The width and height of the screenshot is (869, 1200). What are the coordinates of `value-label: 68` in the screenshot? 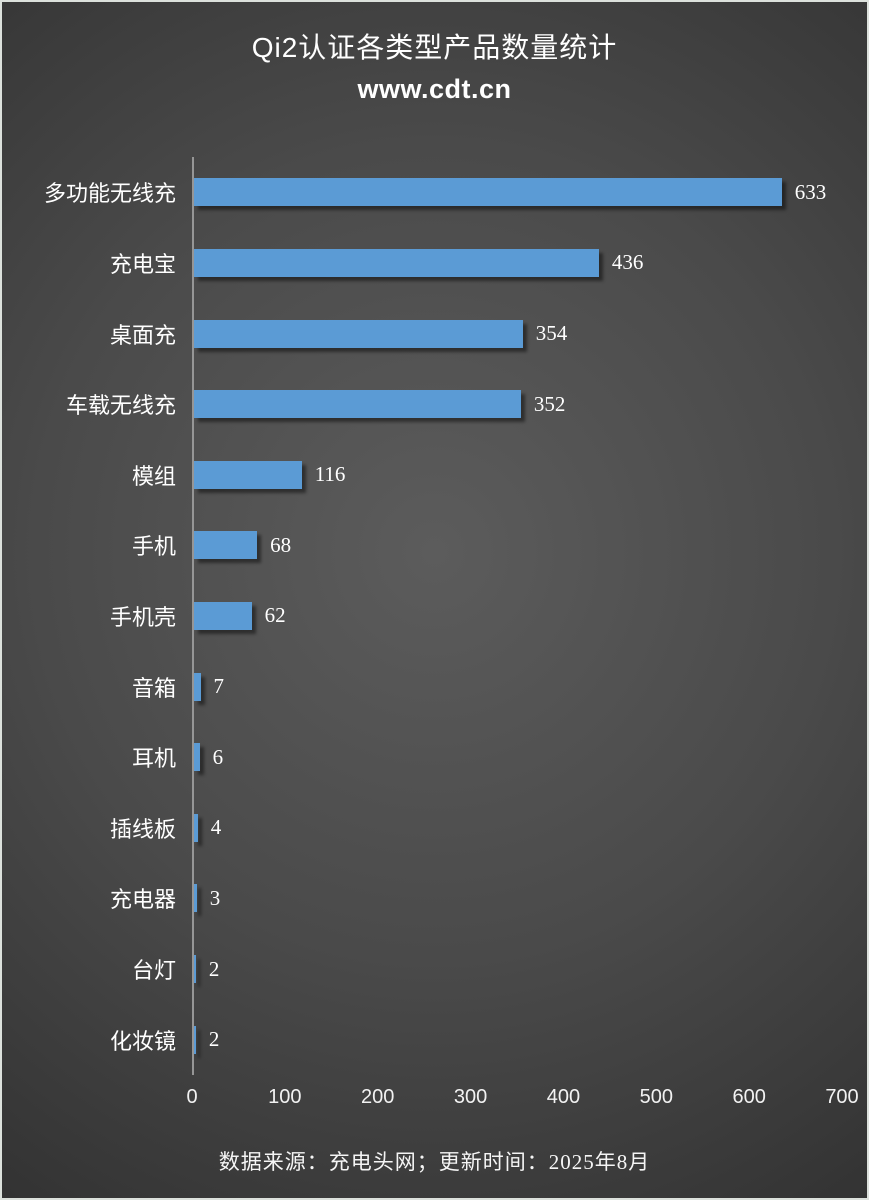 It's located at (281, 544).